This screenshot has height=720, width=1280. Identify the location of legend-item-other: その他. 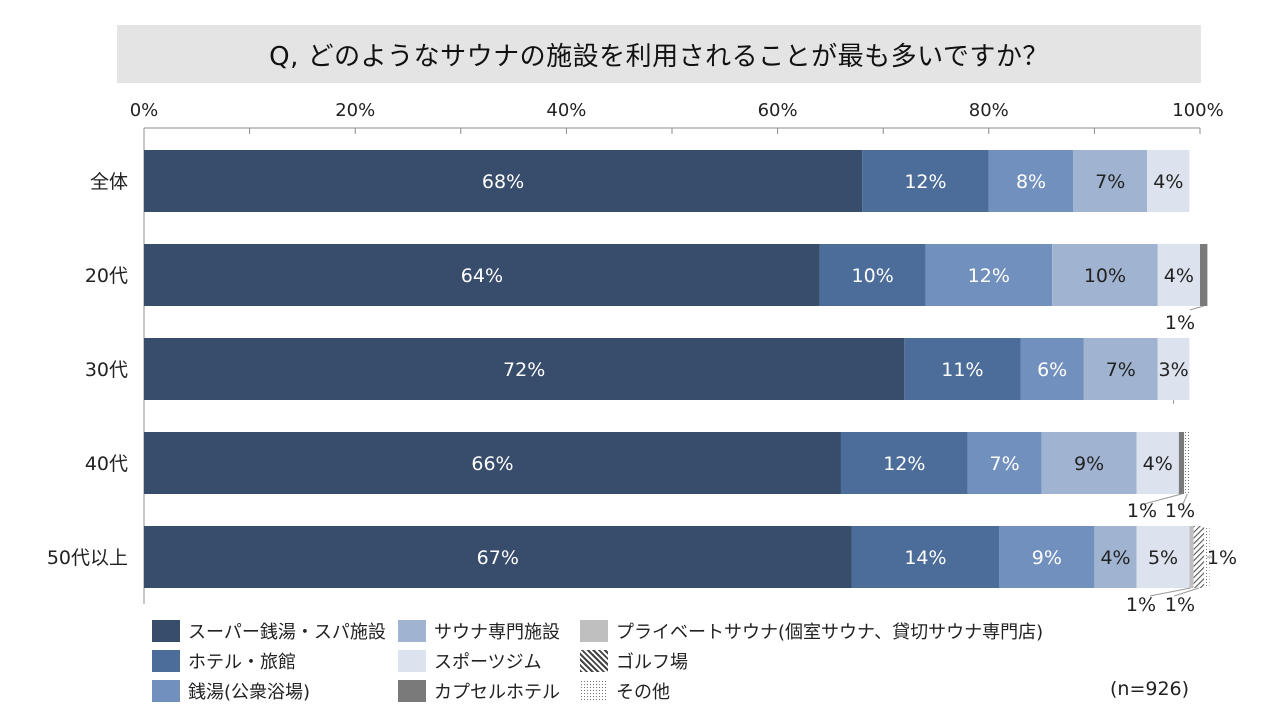
(625, 691).